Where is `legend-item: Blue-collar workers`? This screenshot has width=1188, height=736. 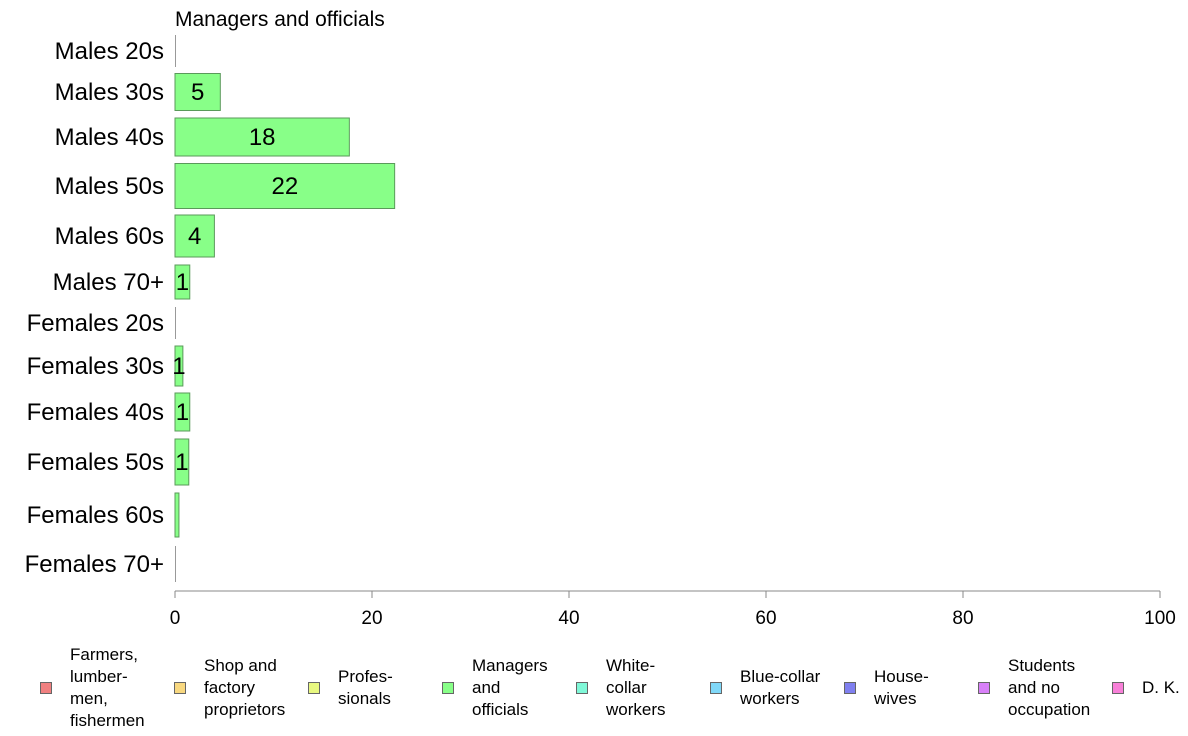
legend-item: Blue-collar workers is located at coordinates (765, 688).